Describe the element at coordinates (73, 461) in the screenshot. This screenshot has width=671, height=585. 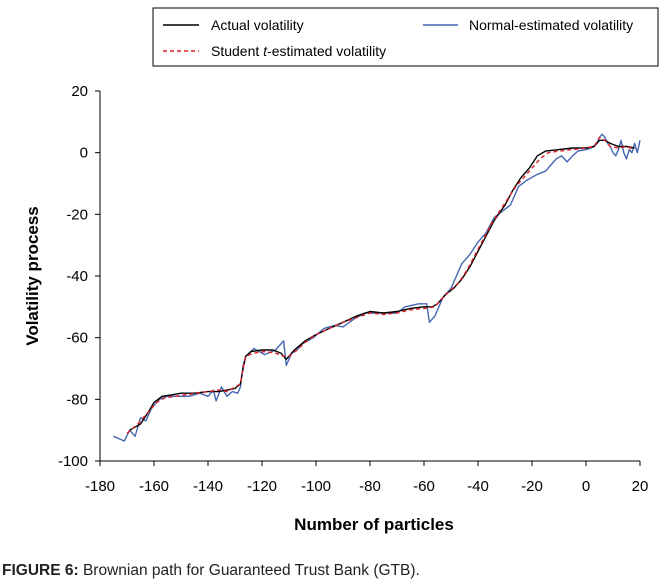
I see `y-tick-label: -100` at that location.